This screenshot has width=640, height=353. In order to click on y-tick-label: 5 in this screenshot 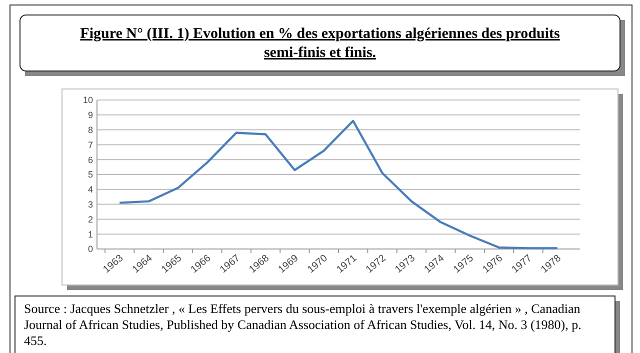, I will do `click(90, 175)`.